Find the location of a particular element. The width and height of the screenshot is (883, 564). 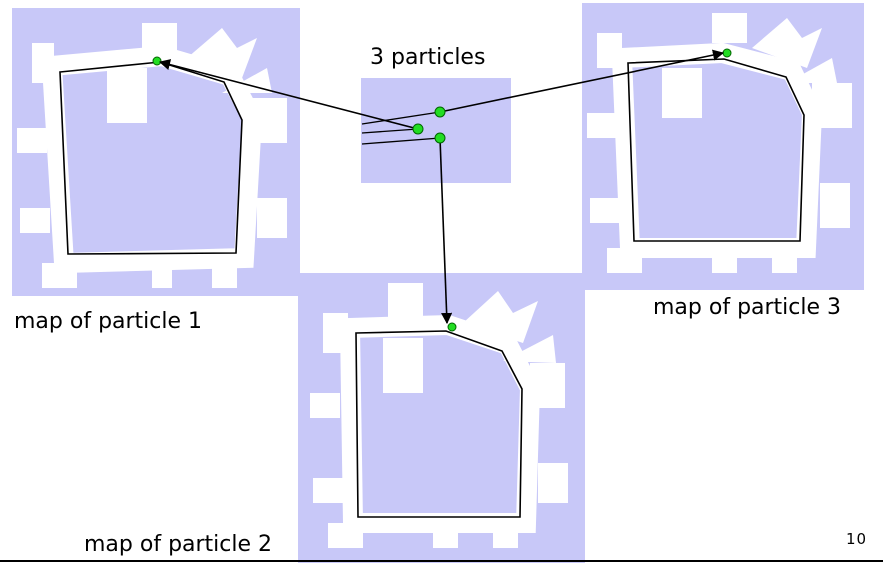

particle-1-map-dot is located at coordinates (157, 61).